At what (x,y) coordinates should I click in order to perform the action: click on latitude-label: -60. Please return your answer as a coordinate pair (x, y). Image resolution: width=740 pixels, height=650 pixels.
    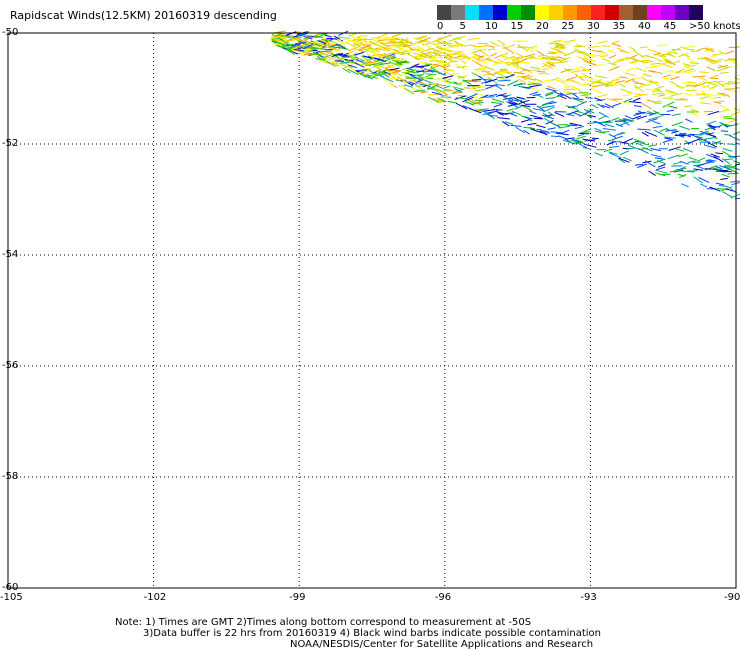
    Looking at the image, I should click on (10, 587).